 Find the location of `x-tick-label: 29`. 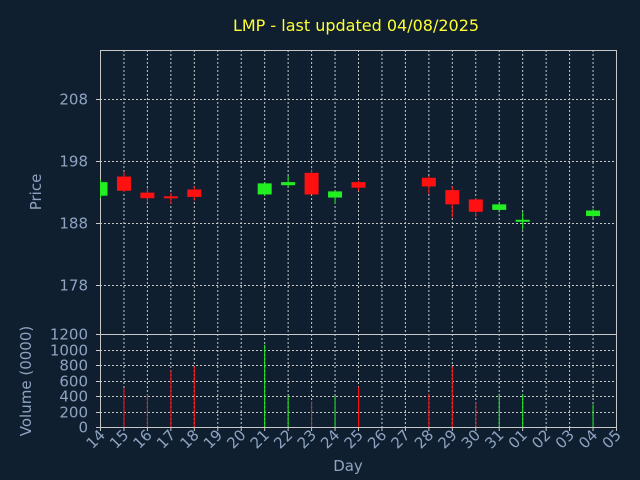

x-tick-label: 29 is located at coordinates (447, 439).